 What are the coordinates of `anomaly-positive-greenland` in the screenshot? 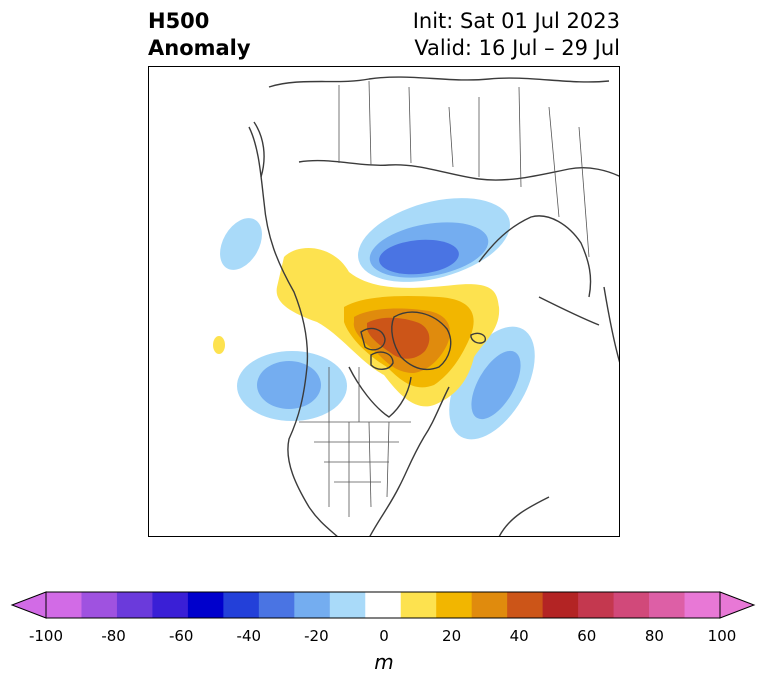 It's located at (388, 327).